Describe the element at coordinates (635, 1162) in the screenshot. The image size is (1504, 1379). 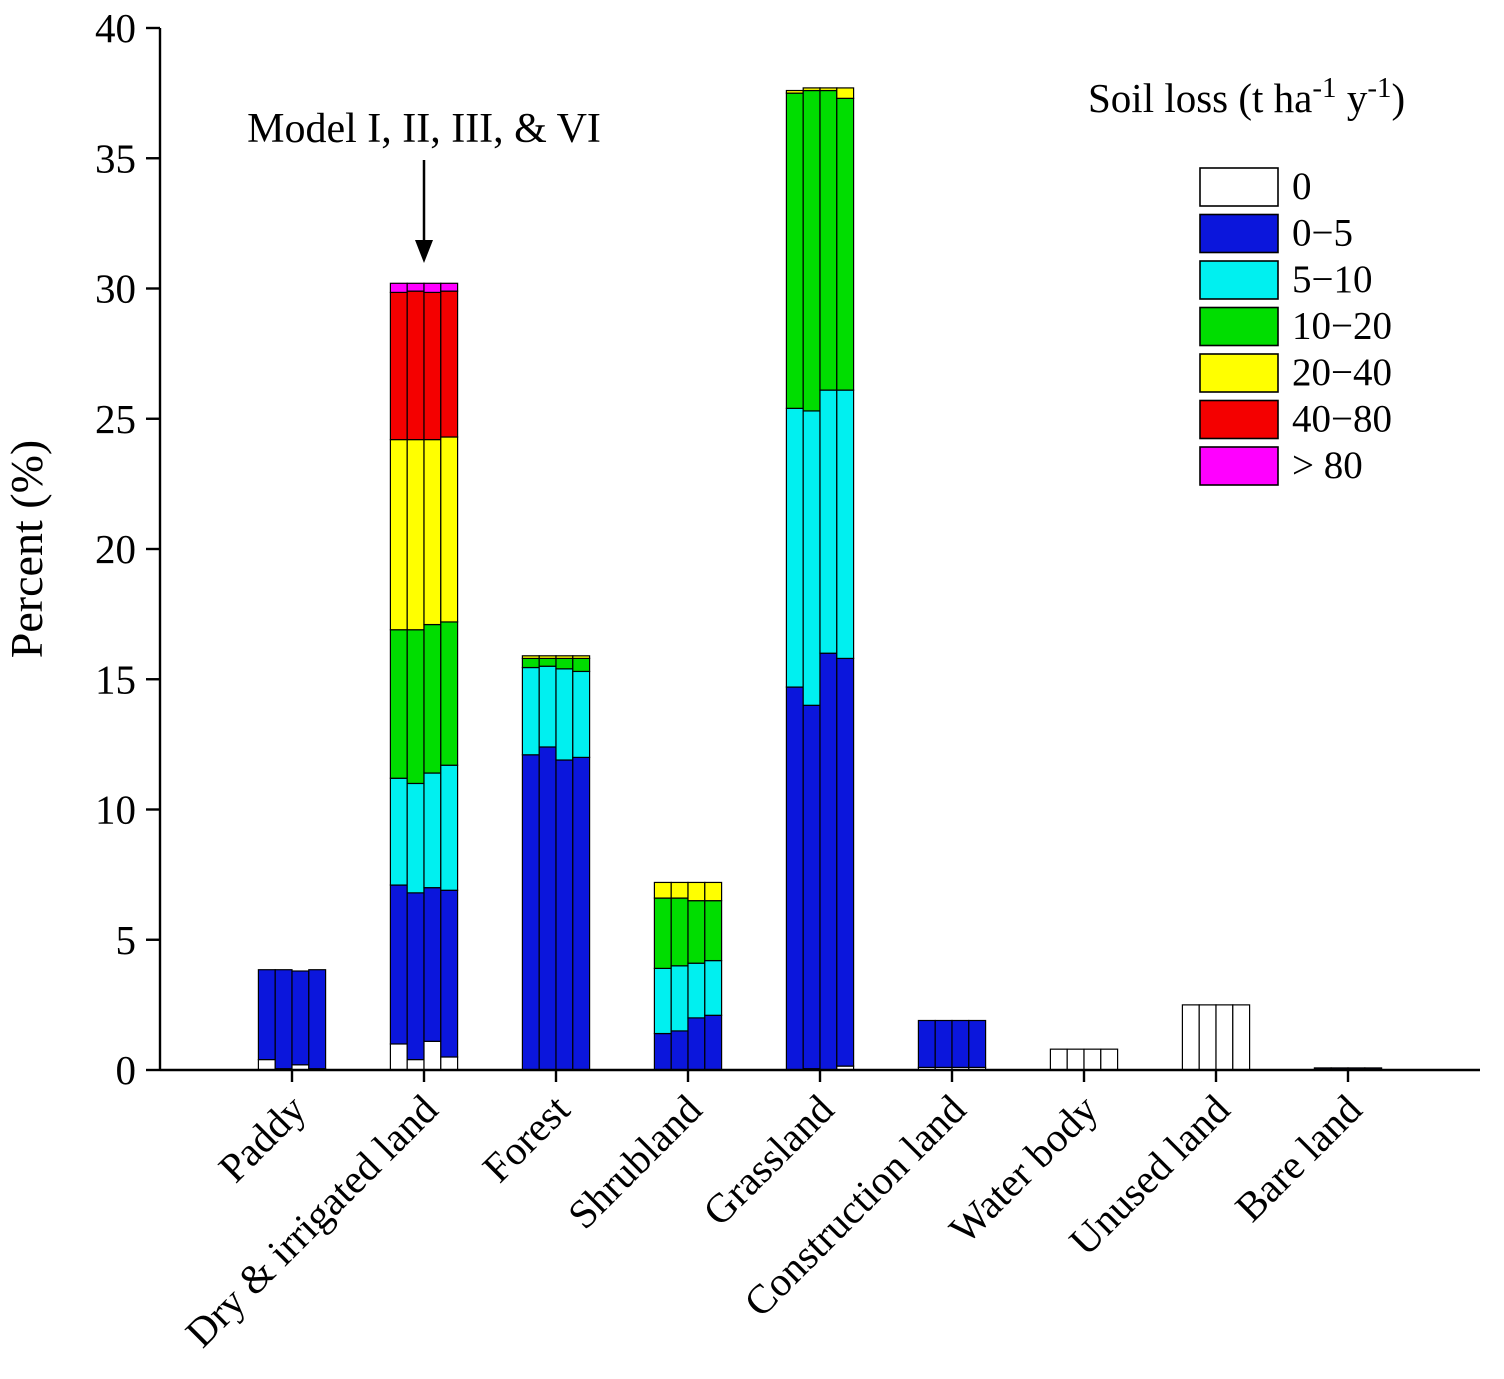
I see `x-category-label: Shrubland` at that location.